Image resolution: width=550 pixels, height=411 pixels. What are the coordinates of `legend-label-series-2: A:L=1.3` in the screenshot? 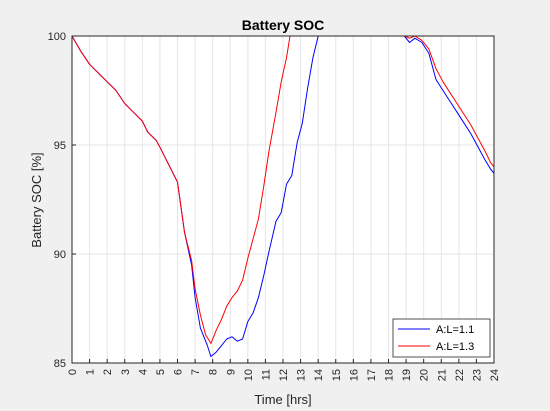 It's located at (455, 347).